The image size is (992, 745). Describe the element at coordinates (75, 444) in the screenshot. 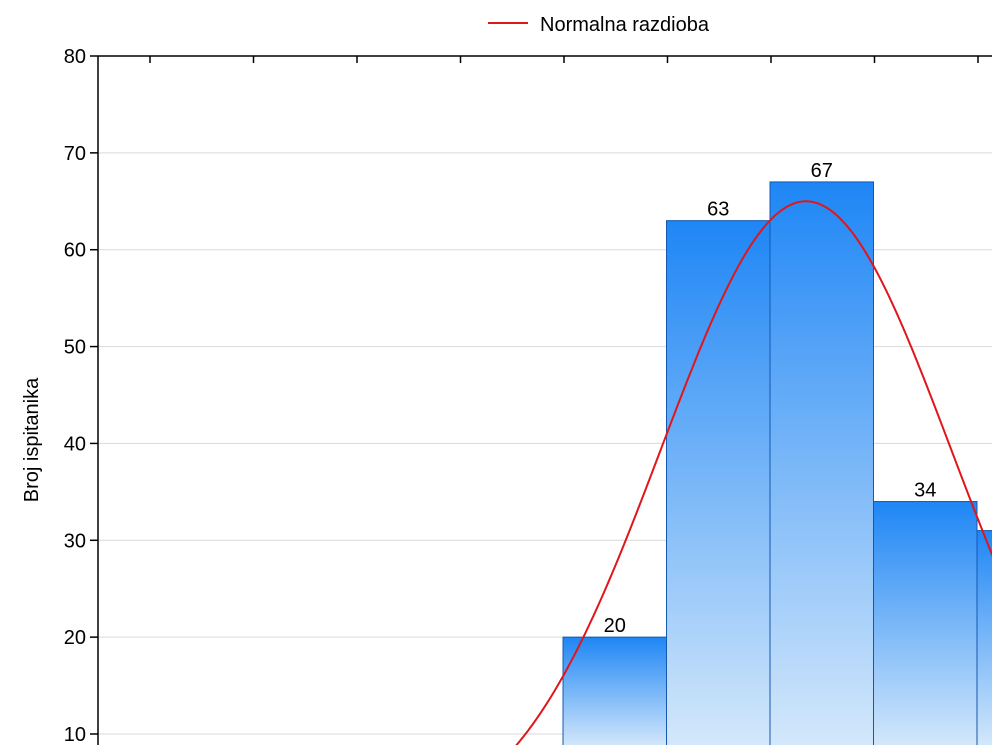

I see `y-tick-label: 40` at that location.